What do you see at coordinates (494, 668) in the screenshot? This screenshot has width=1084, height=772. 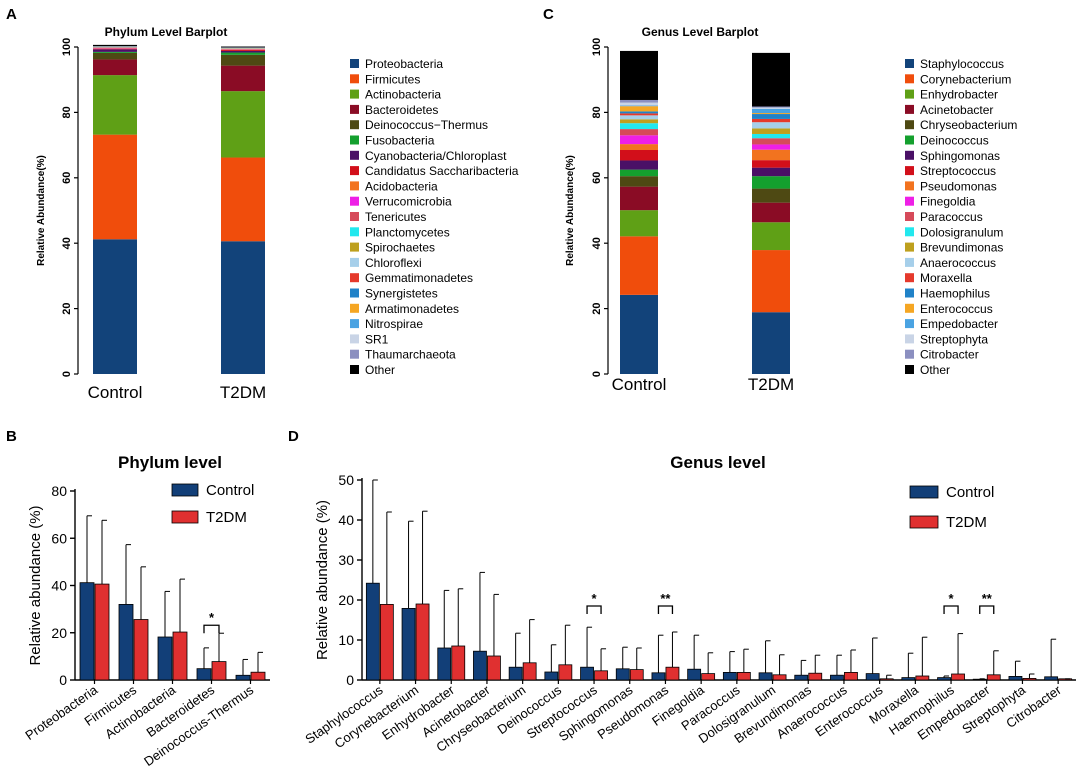 I see `bar-t2dm-acinetobacter` at bounding box center [494, 668].